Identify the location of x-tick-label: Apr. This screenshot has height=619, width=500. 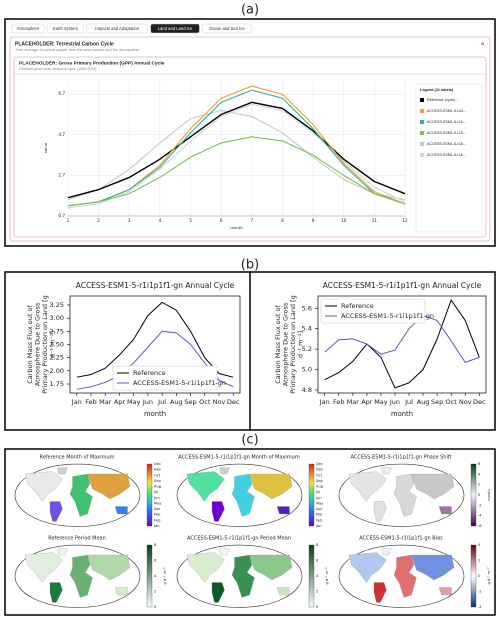
(120, 402).